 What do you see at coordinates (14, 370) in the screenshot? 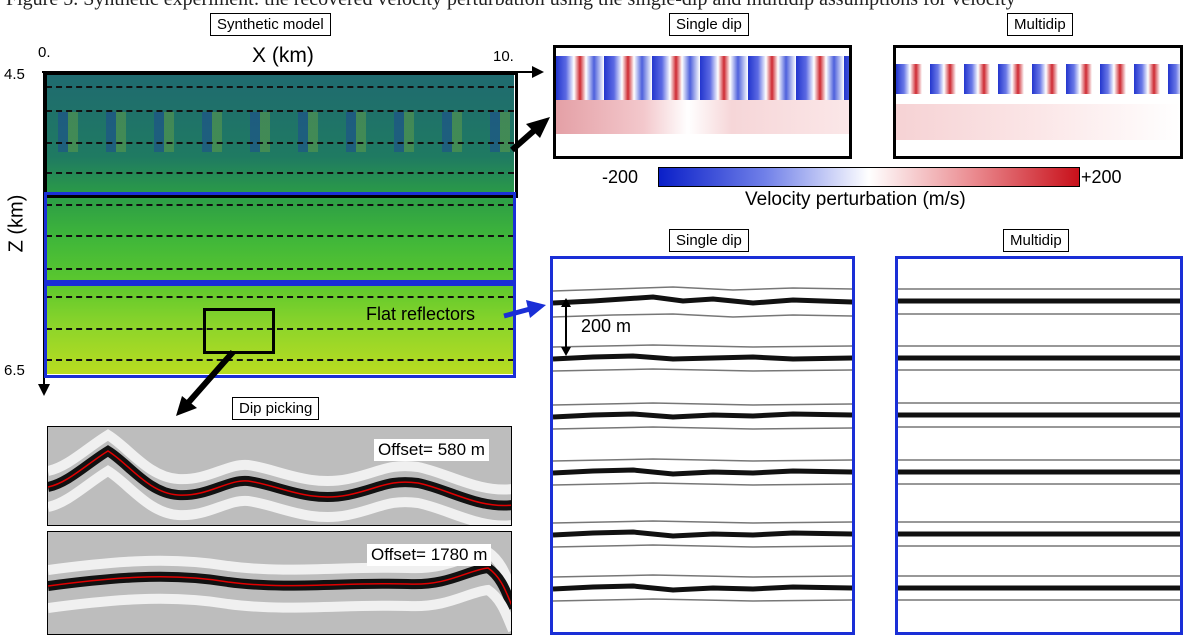
I see `z-tick-bottom: 6.5` at bounding box center [14, 370].